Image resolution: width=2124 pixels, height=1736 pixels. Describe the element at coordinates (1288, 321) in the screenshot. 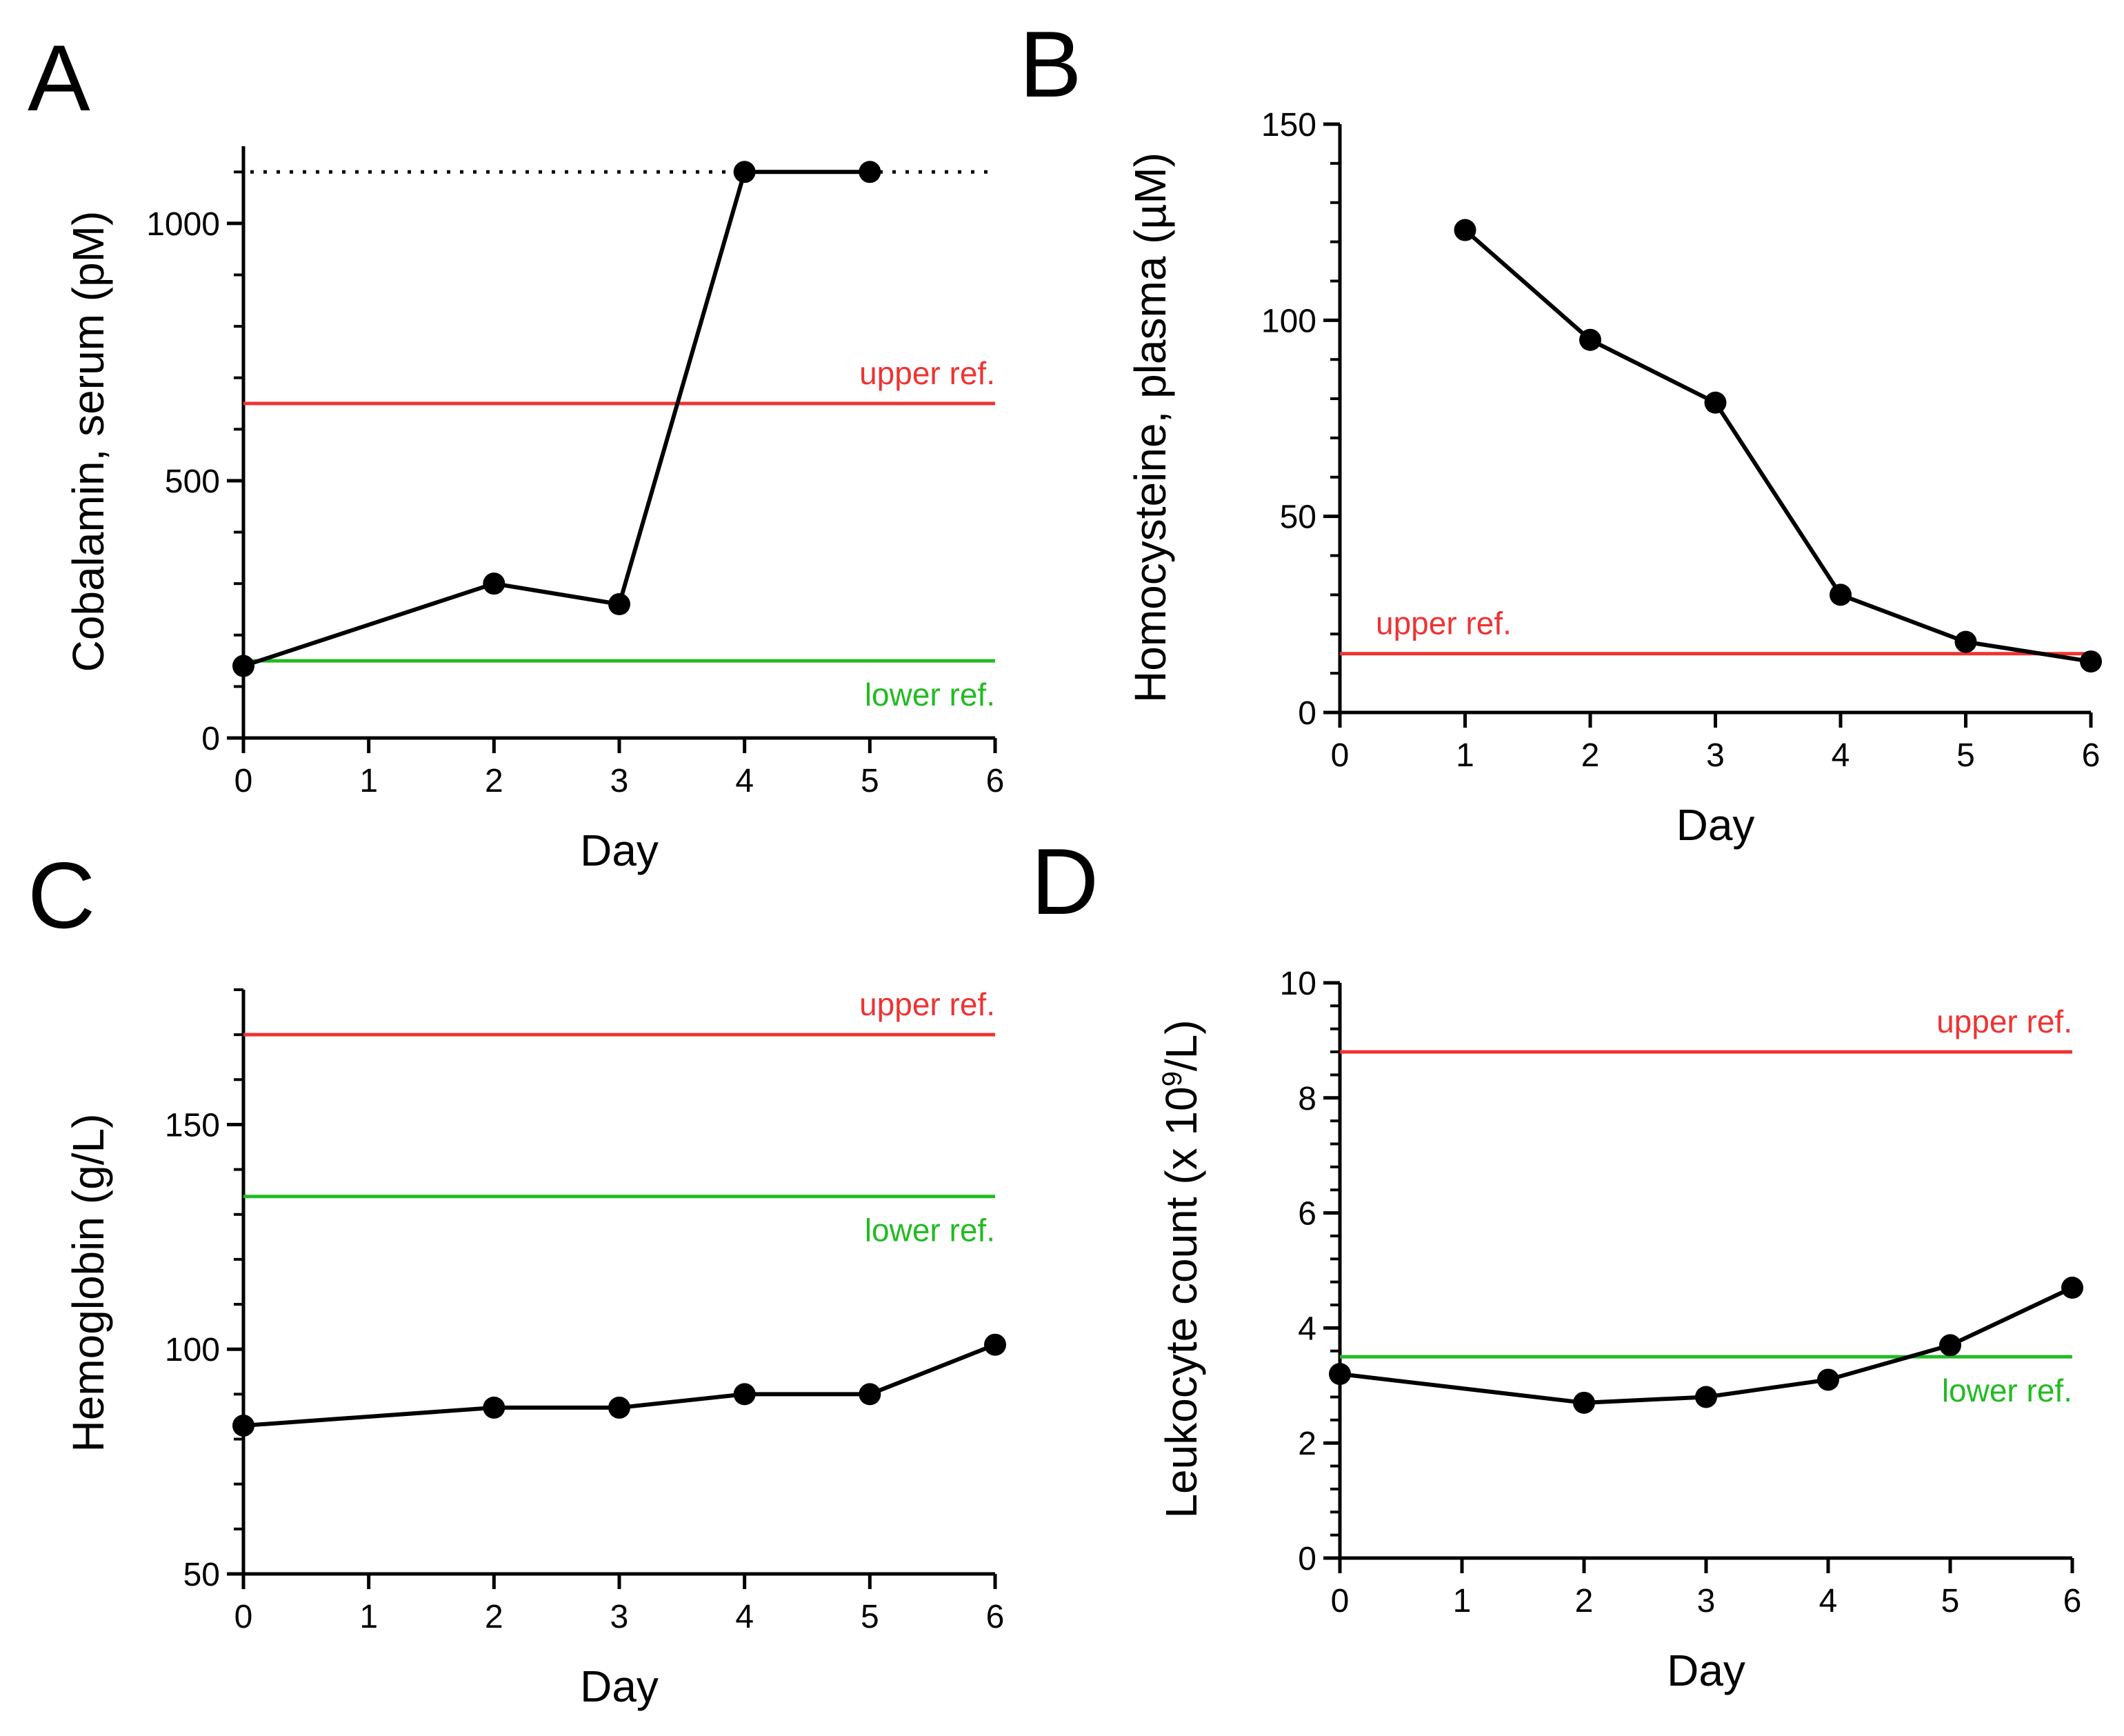

I see `panel-b-y-tick-label: 100` at that location.